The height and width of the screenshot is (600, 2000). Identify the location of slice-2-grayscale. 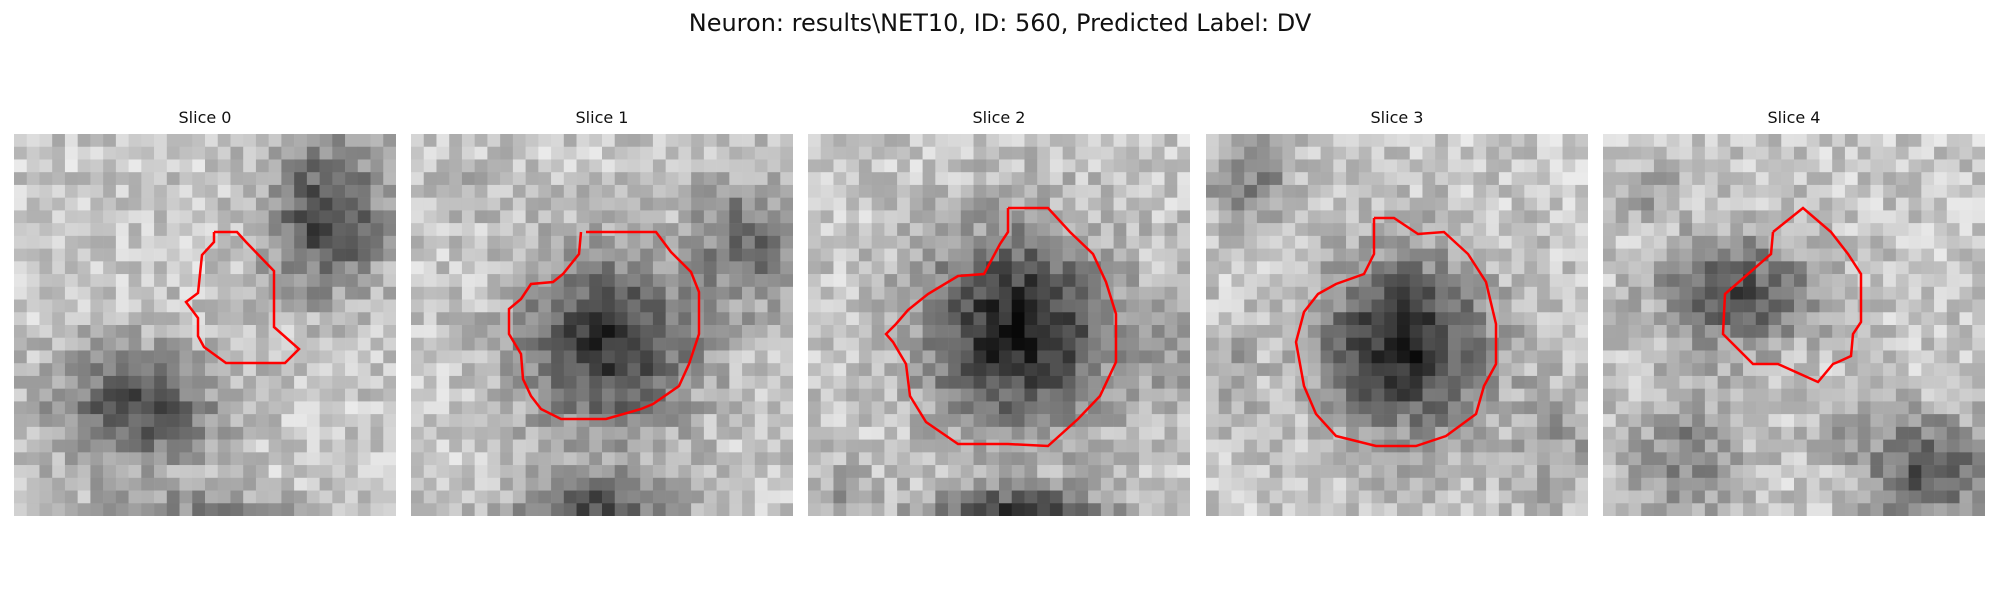
(999, 325).